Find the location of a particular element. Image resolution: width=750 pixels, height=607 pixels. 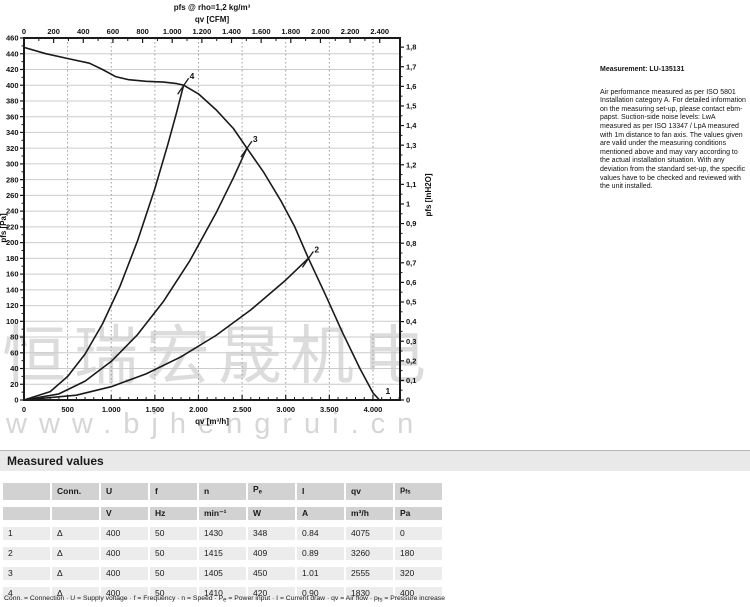

svg-text: 2.400 is located at coordinates (379, 31).